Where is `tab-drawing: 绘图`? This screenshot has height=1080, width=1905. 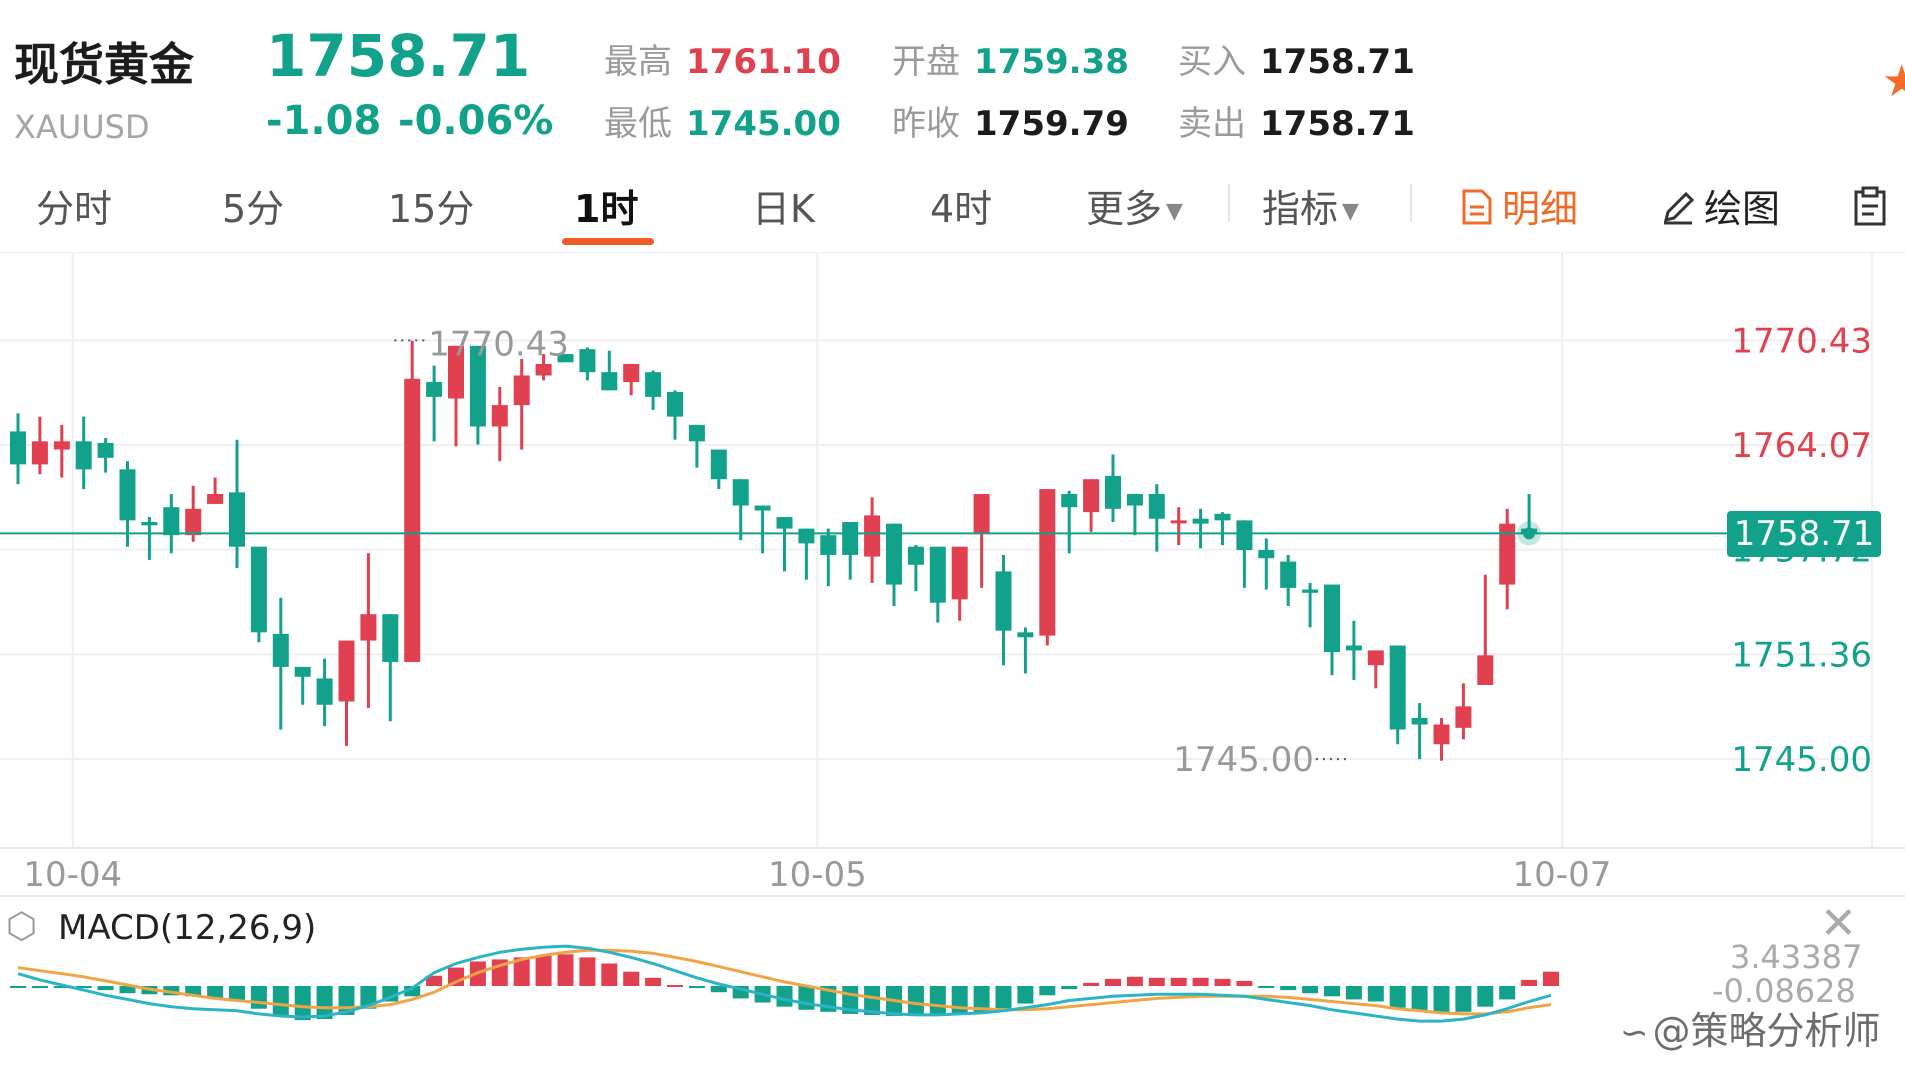
tab-drawing: 绘图 is located at coordinates (1720, 205).